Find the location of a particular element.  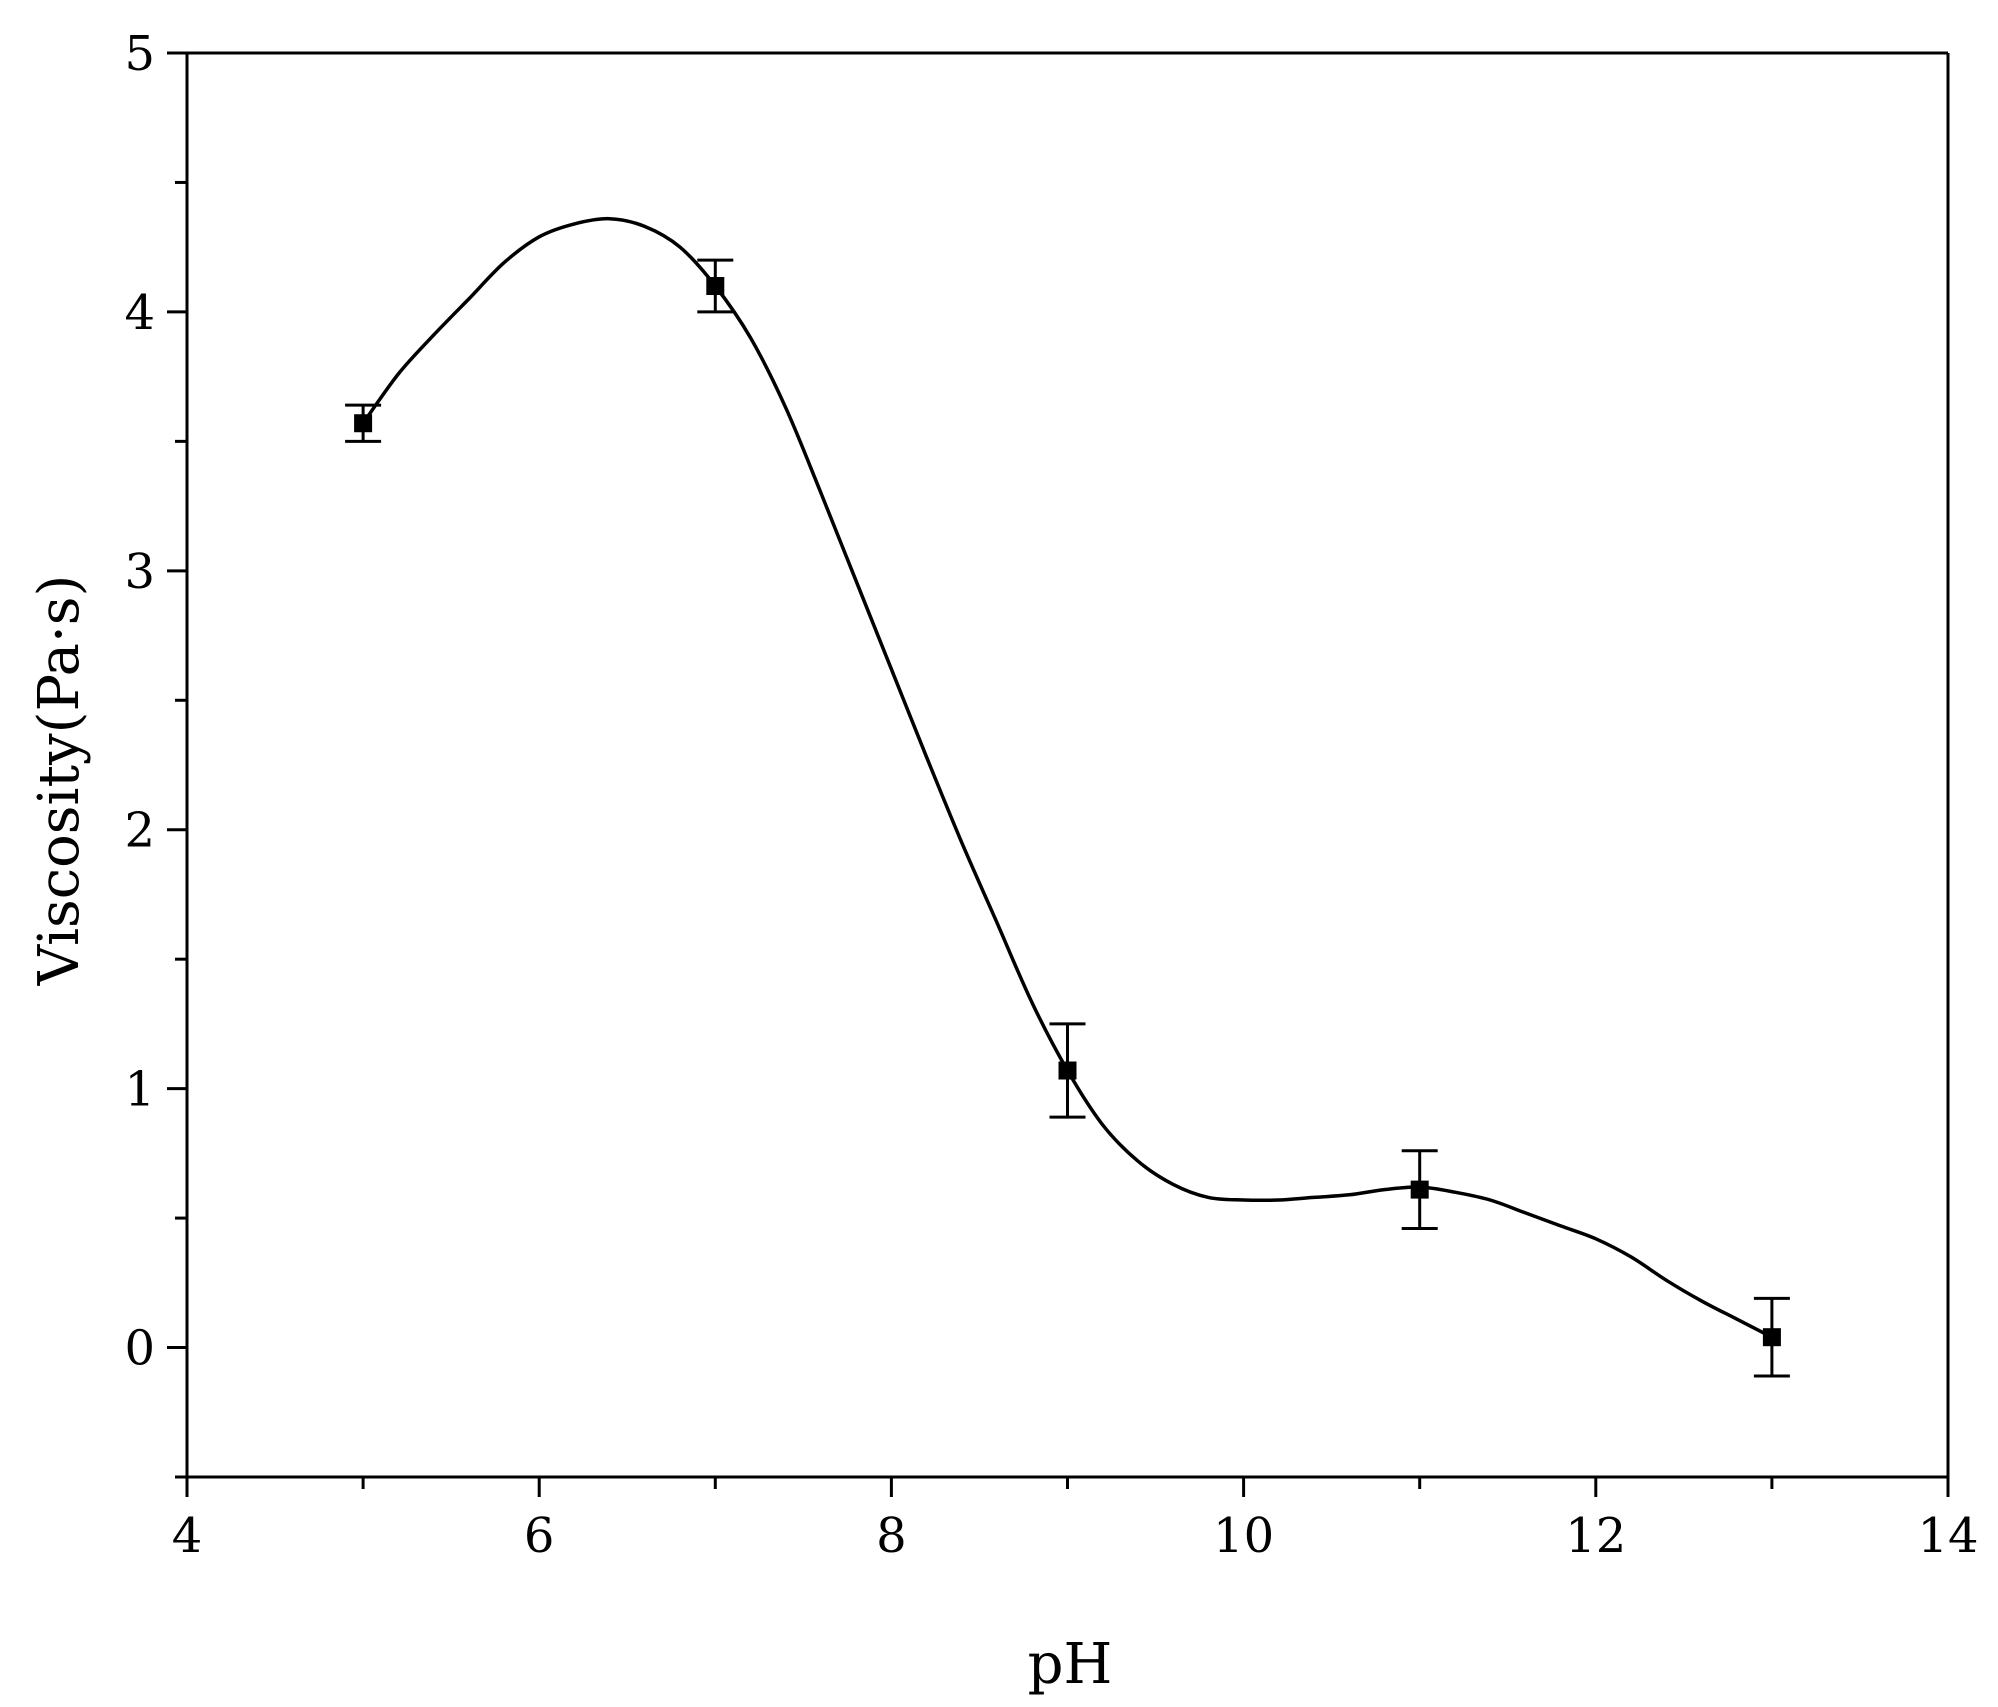

x-tick-label: 14 is located at coordinates (1947, 1536).